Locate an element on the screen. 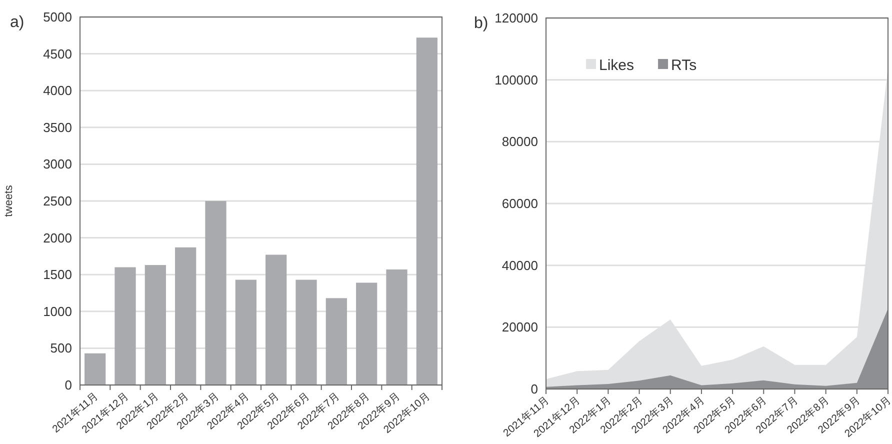  y-tick-label: 4500 is located at coordinates (57, 54).